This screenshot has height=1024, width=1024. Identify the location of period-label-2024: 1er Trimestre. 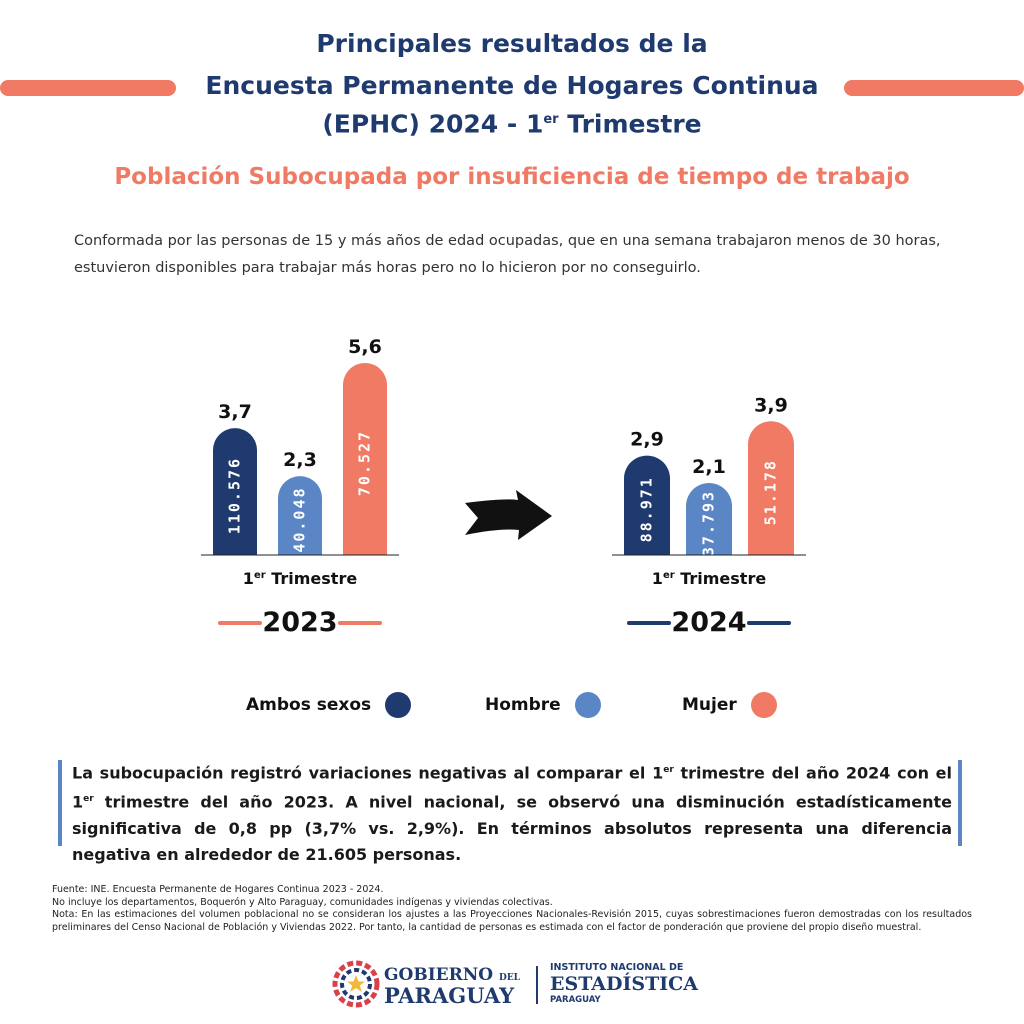
(709, 578).